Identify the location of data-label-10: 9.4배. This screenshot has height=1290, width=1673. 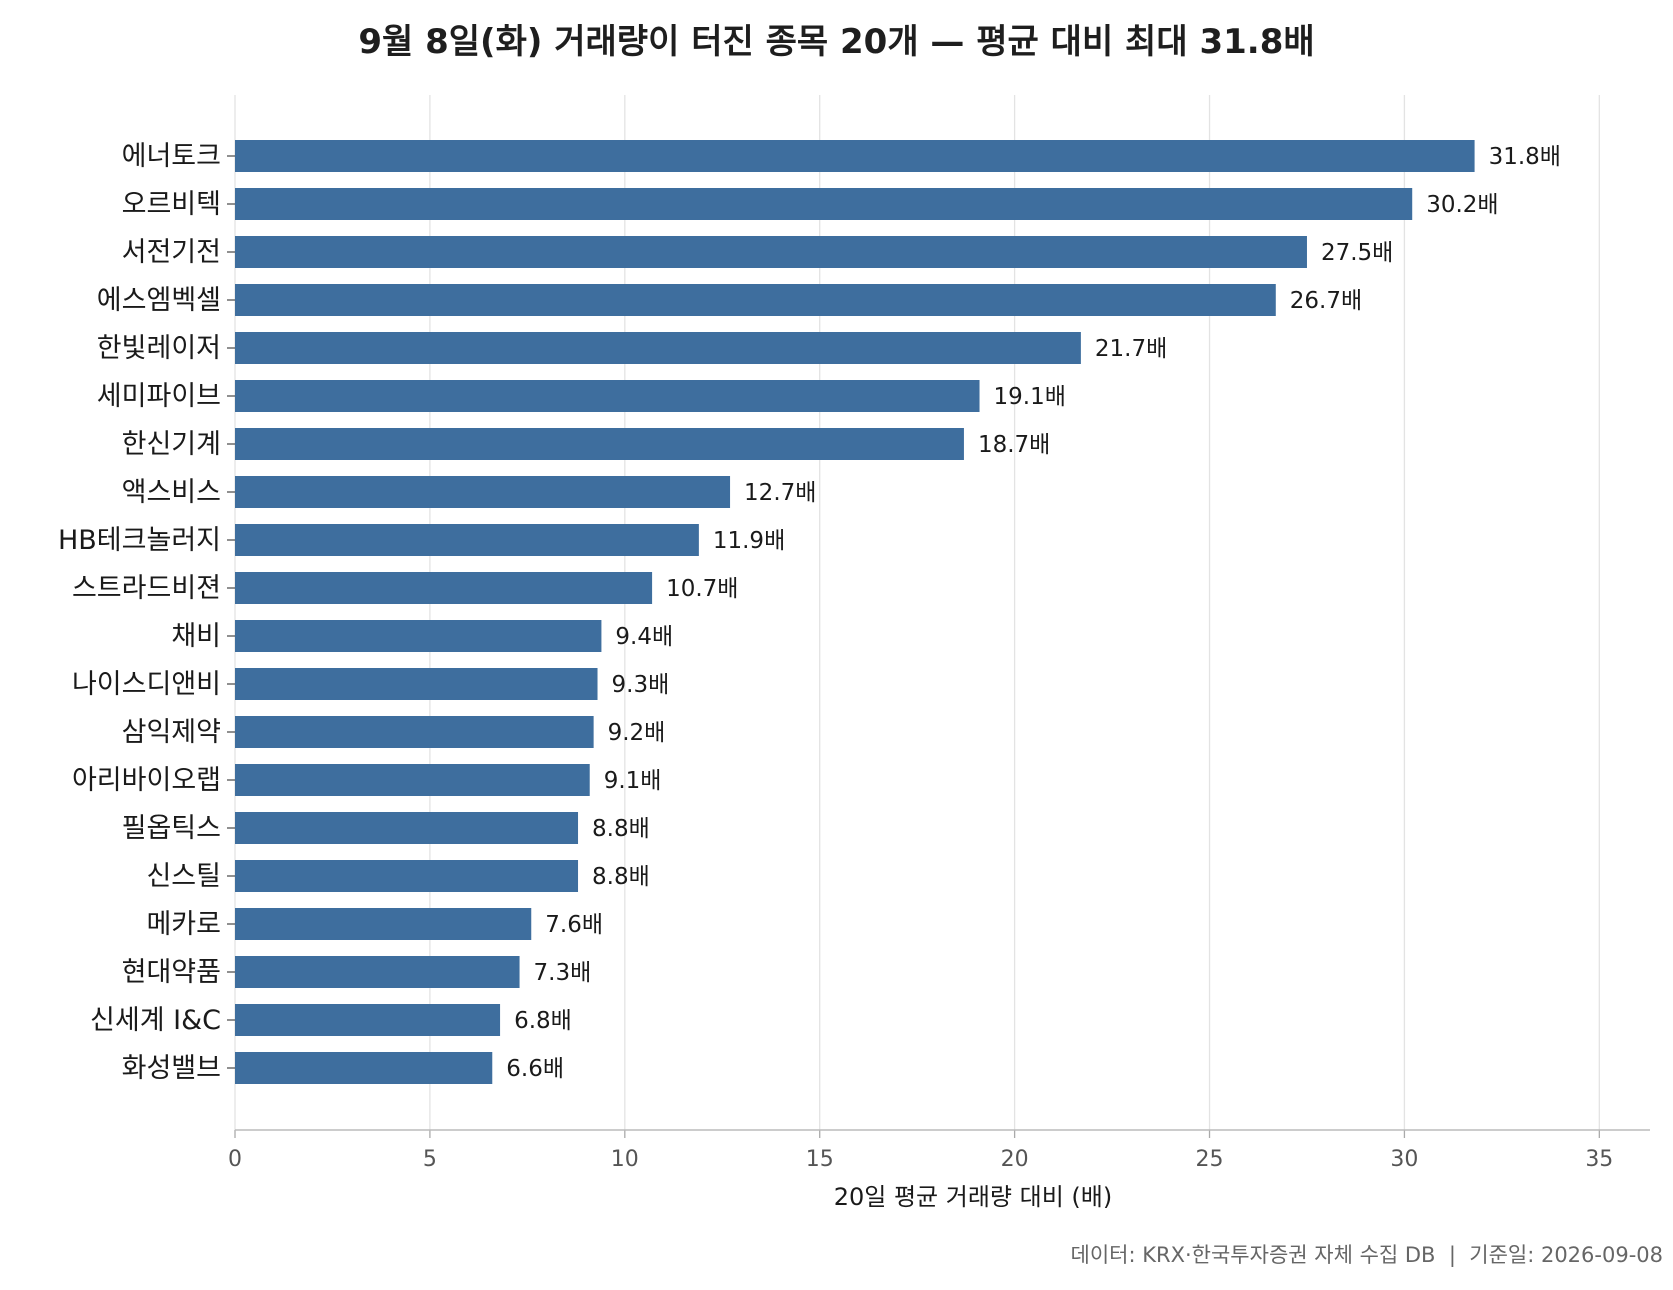
(644, 637).